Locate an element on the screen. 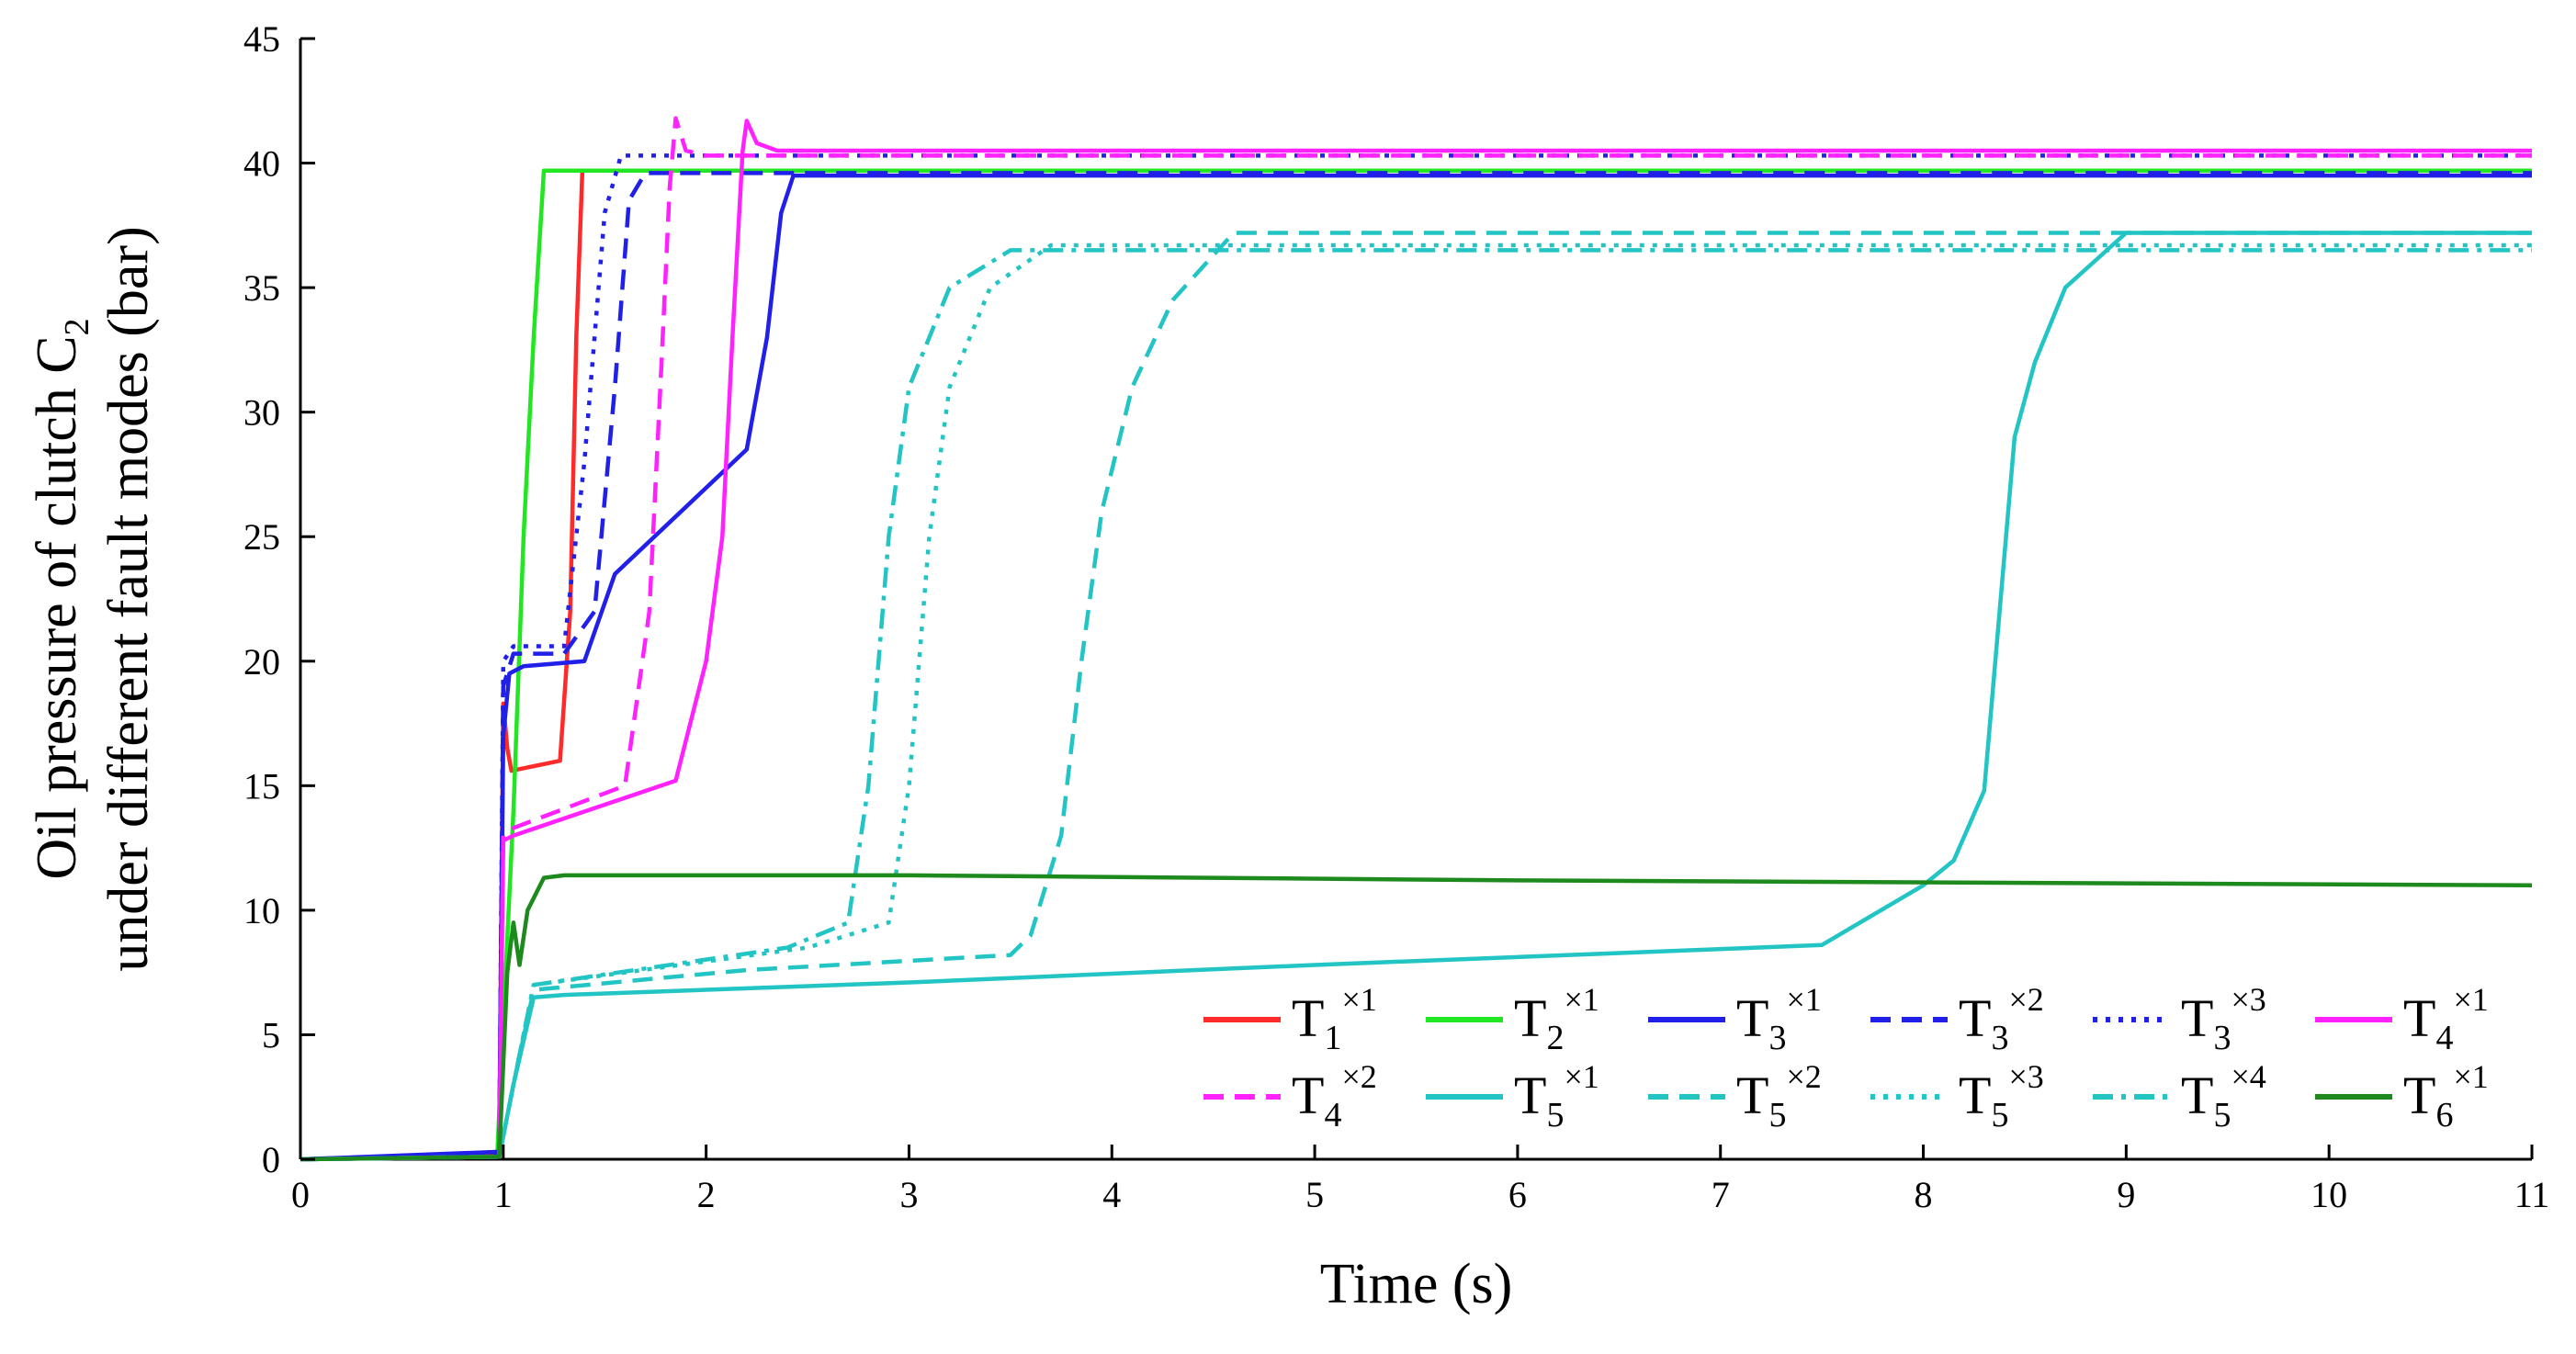  x-tick-label: 6 is located at coordinates (1517, 1194).